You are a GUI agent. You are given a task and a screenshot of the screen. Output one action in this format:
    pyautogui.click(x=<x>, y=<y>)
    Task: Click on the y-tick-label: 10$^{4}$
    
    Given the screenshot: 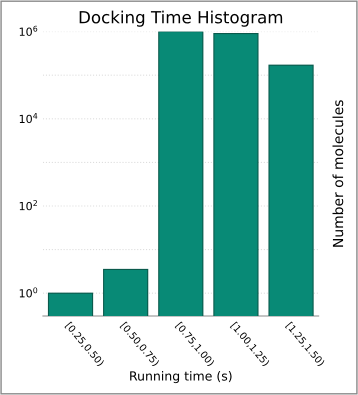 What is the action you would take?
    pyautogui.click(x=29, y=118)
    